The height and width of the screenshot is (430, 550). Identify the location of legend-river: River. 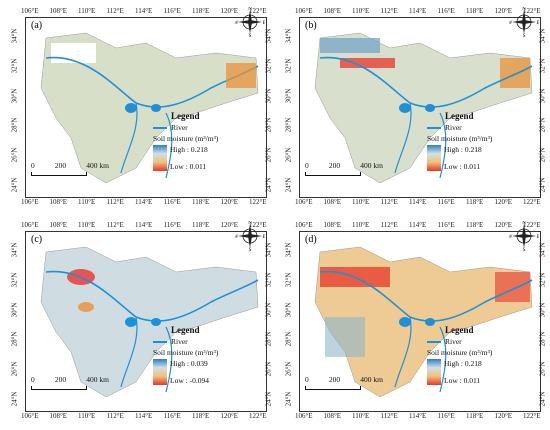
(472, 127).